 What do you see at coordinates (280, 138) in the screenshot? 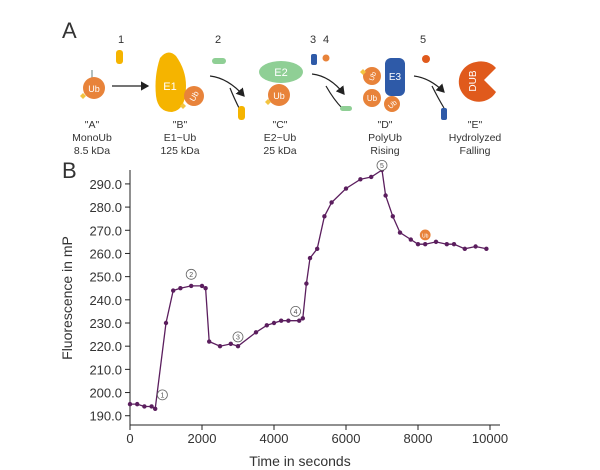
I see `species-name: E2~Ub` at bounding box center [280, 138].